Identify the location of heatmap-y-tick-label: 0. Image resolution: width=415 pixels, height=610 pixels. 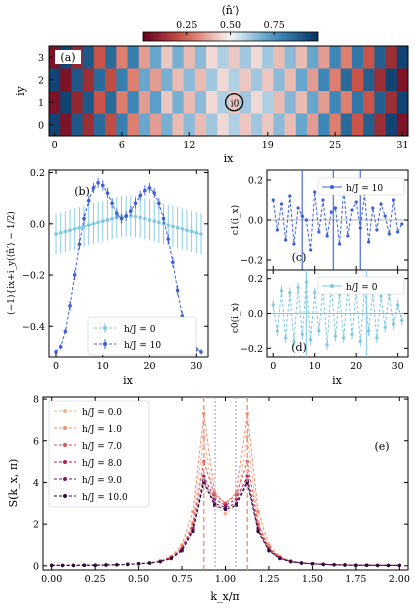
(41, 125).